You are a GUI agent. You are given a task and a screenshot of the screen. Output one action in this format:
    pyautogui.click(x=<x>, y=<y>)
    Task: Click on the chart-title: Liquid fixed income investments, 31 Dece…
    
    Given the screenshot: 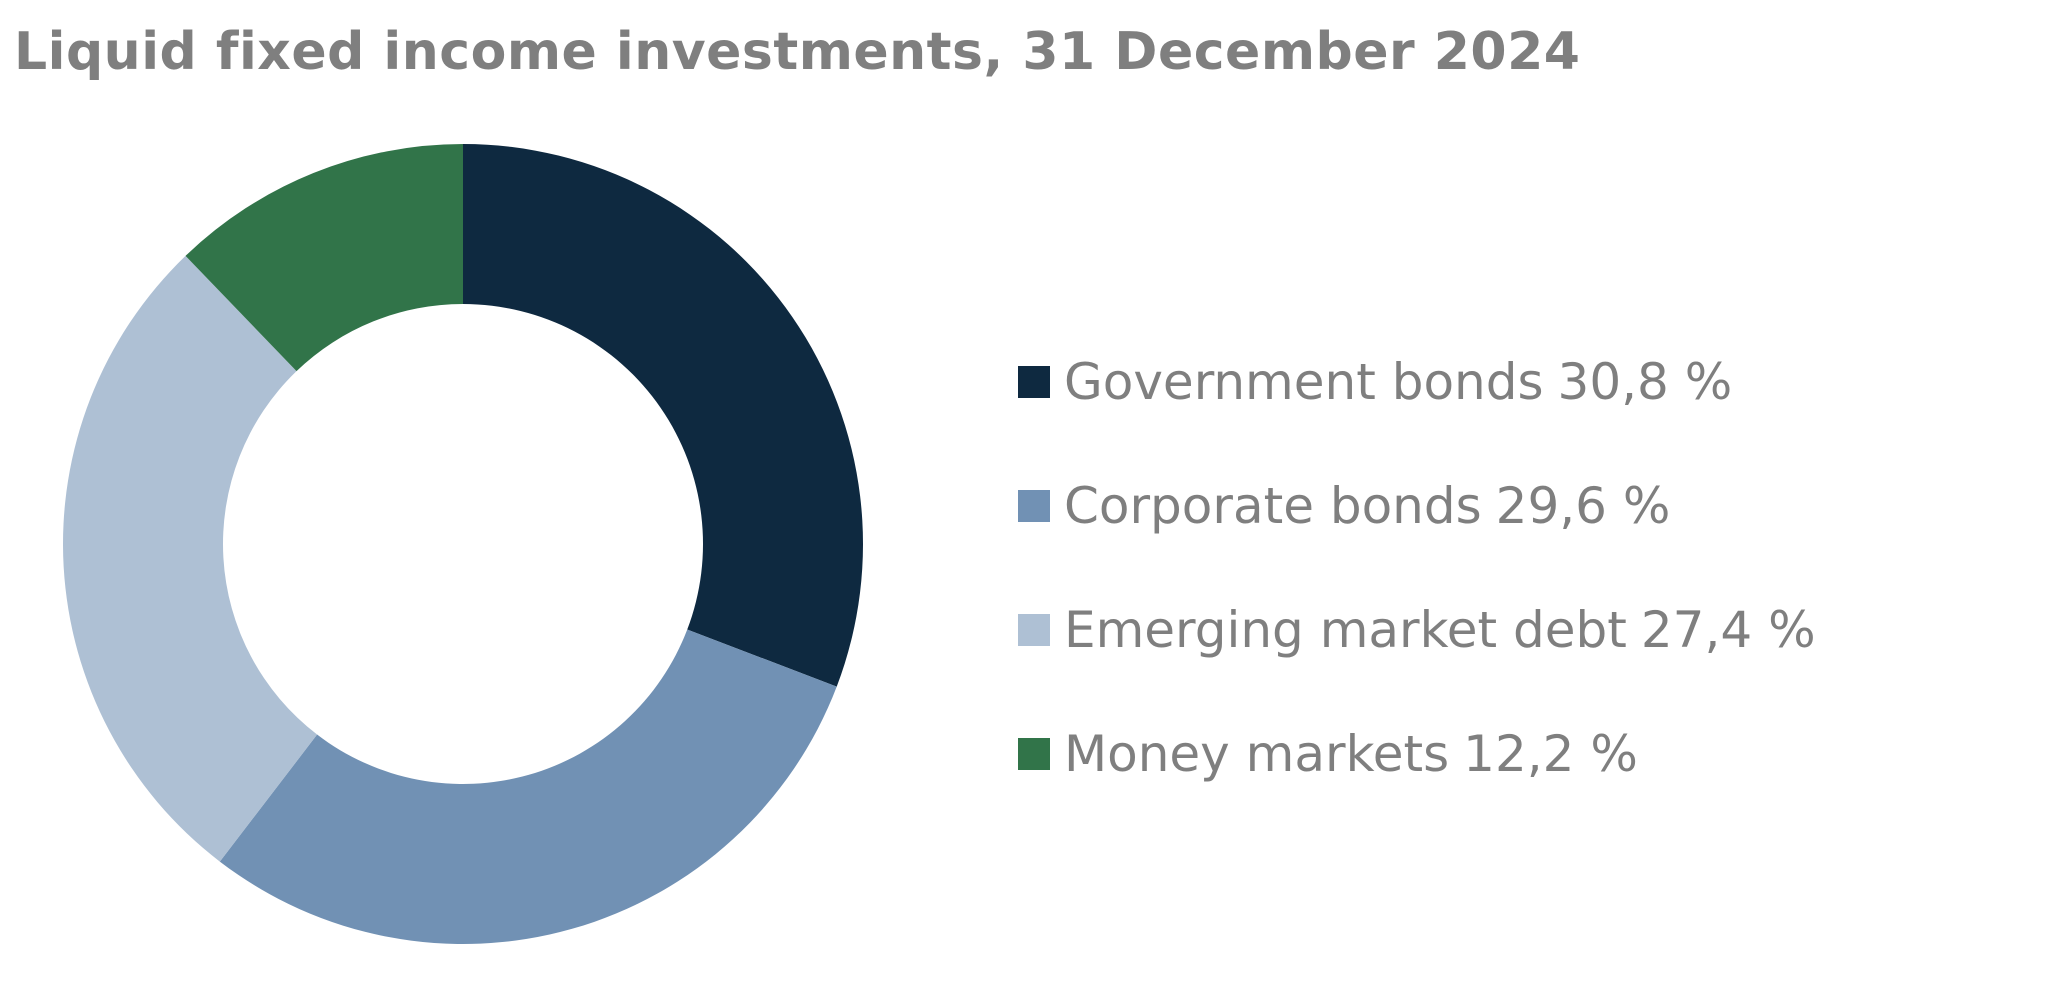 What is the action you would take?
    pyautogui.click(x=797, y=52)
    